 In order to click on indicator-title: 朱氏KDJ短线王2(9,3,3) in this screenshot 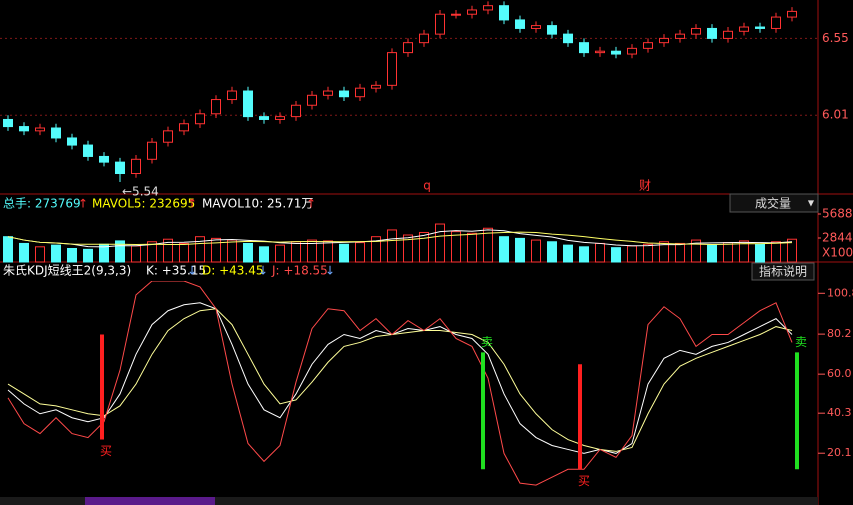, I will do `click(67, 271)`.